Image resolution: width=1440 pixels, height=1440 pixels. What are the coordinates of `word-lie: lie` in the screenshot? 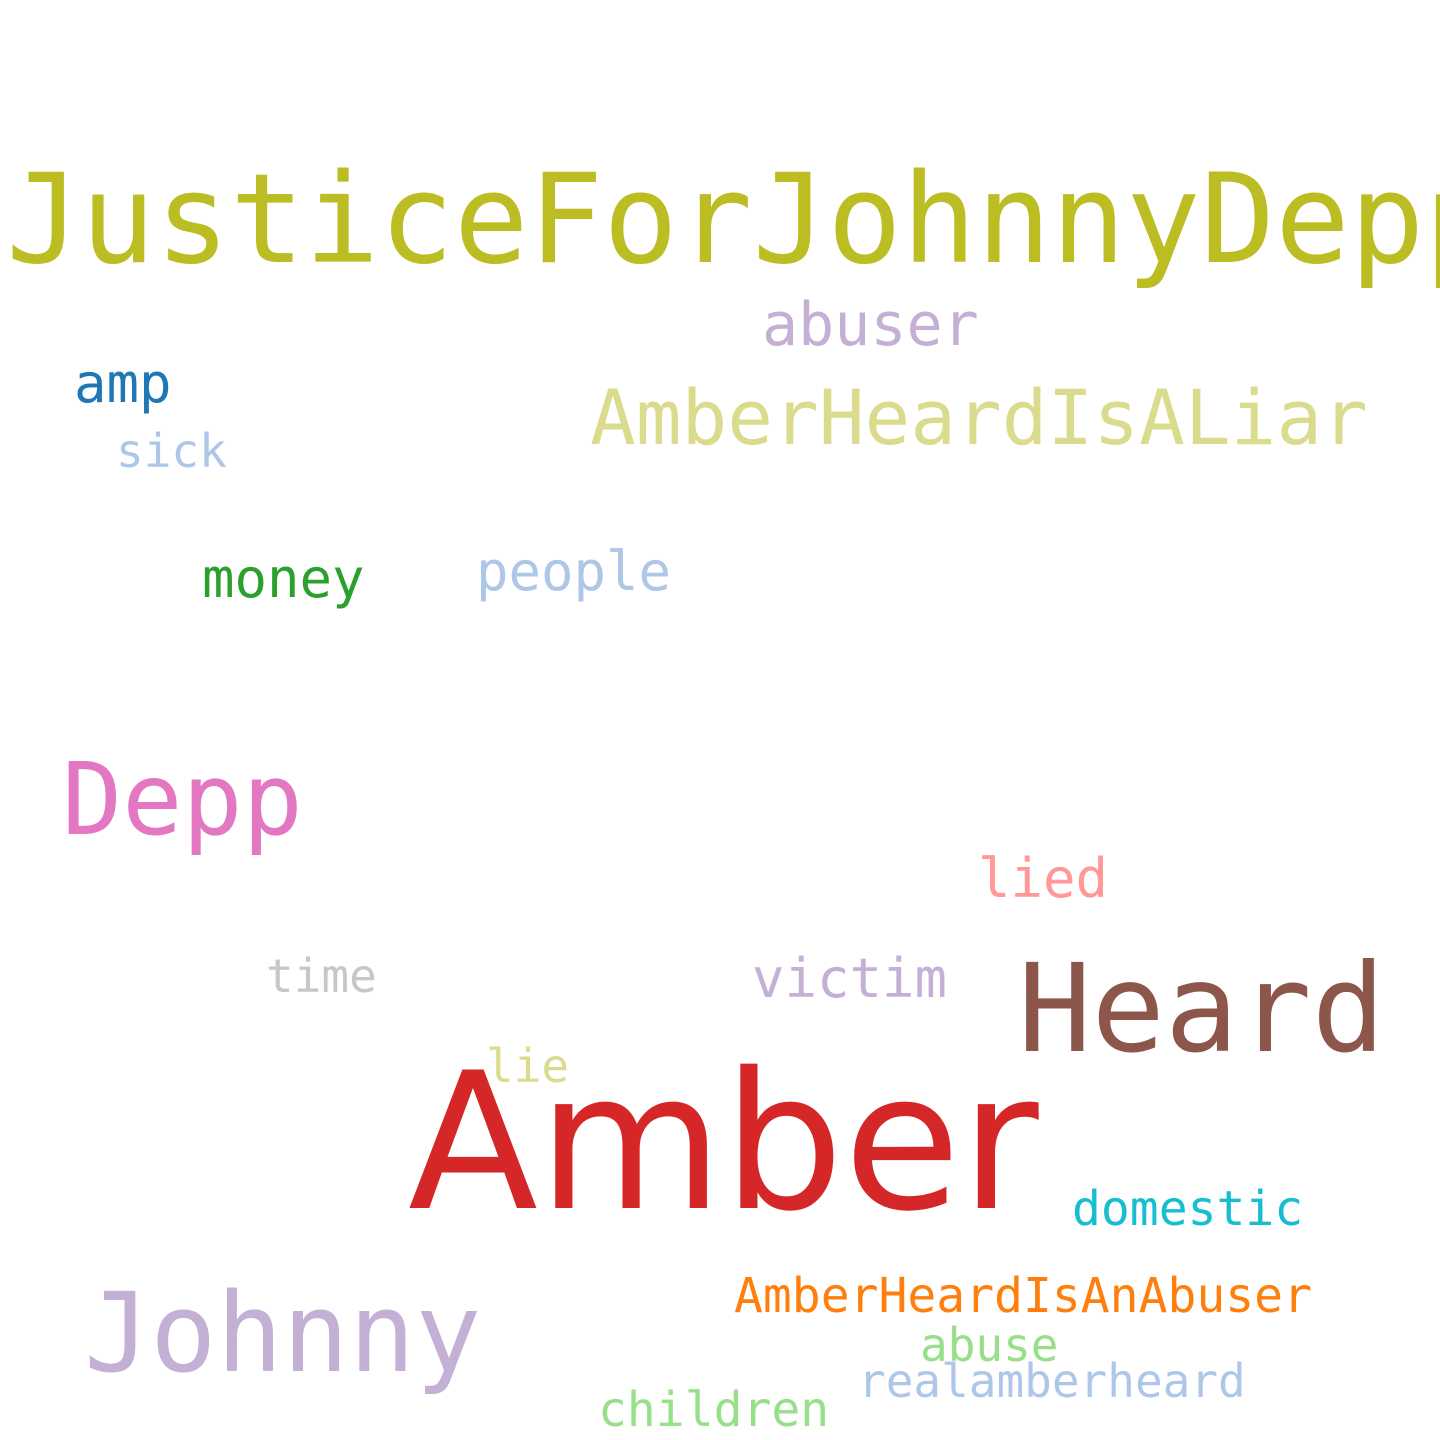 It's located at (528, 1066).